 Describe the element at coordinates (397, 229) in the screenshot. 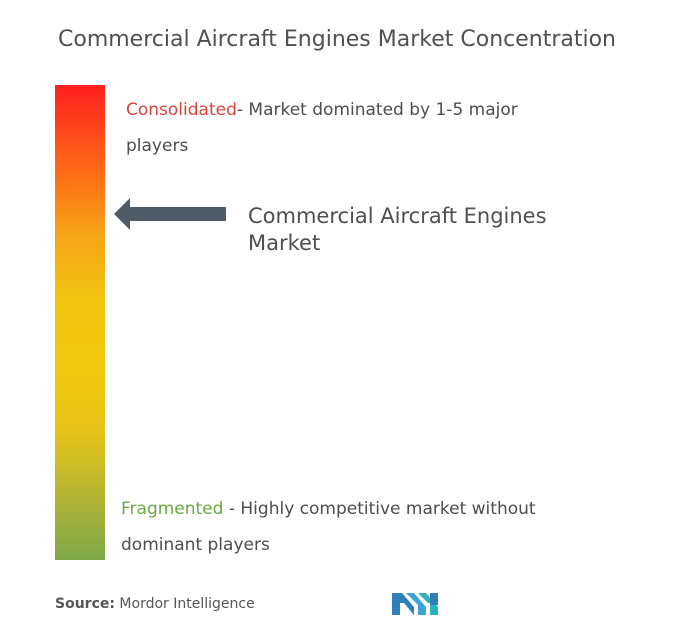

I see `market-position-label: Commercial Aircraft Engines Market` at that location.